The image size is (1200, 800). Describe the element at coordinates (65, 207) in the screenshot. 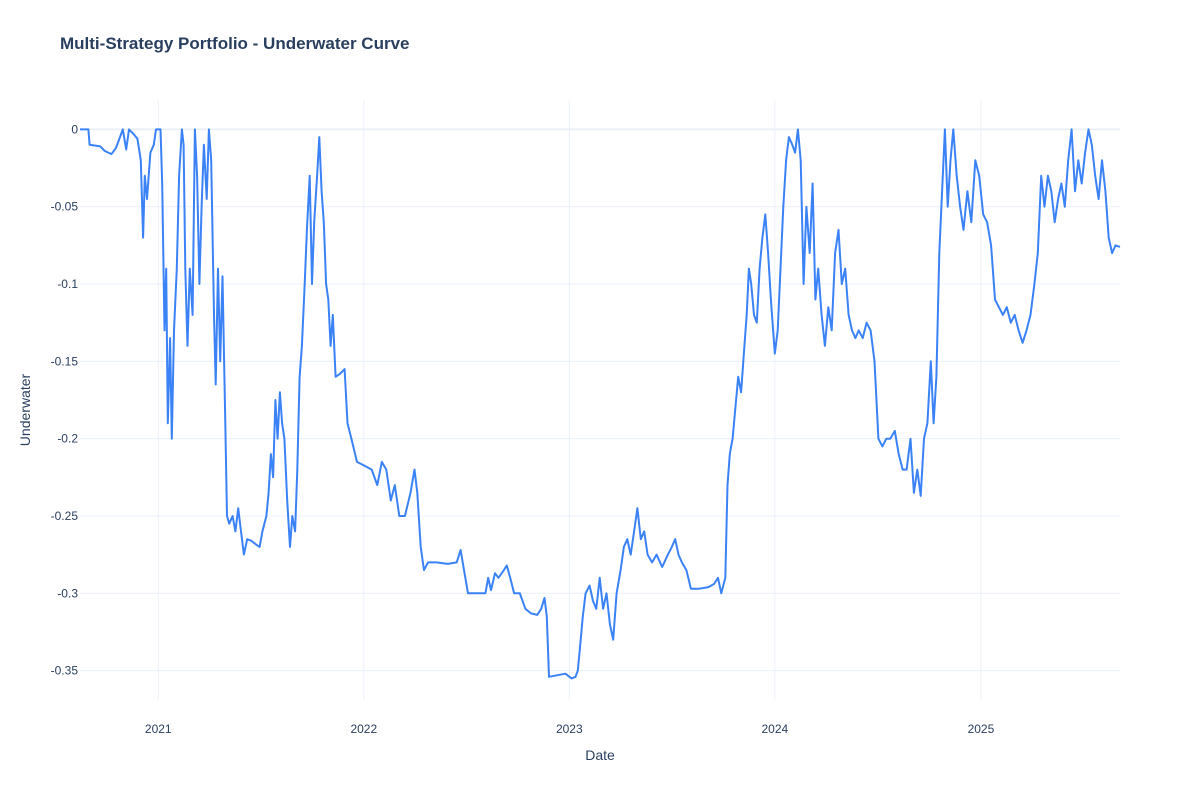

I see `y-tick-label: -0.05` at that location.